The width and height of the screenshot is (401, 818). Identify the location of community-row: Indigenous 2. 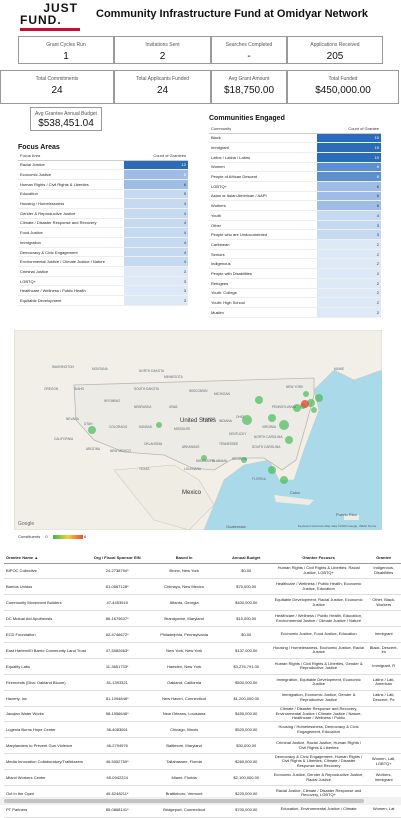
(295, 264).